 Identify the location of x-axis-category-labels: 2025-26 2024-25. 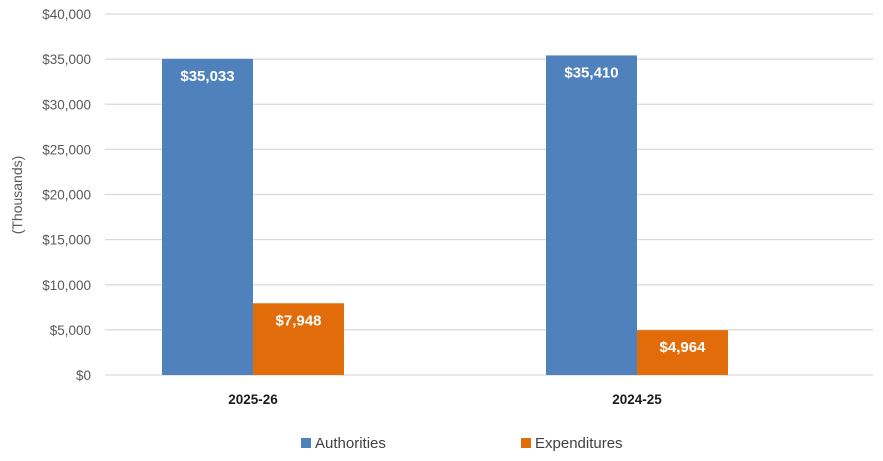
(445, 399).